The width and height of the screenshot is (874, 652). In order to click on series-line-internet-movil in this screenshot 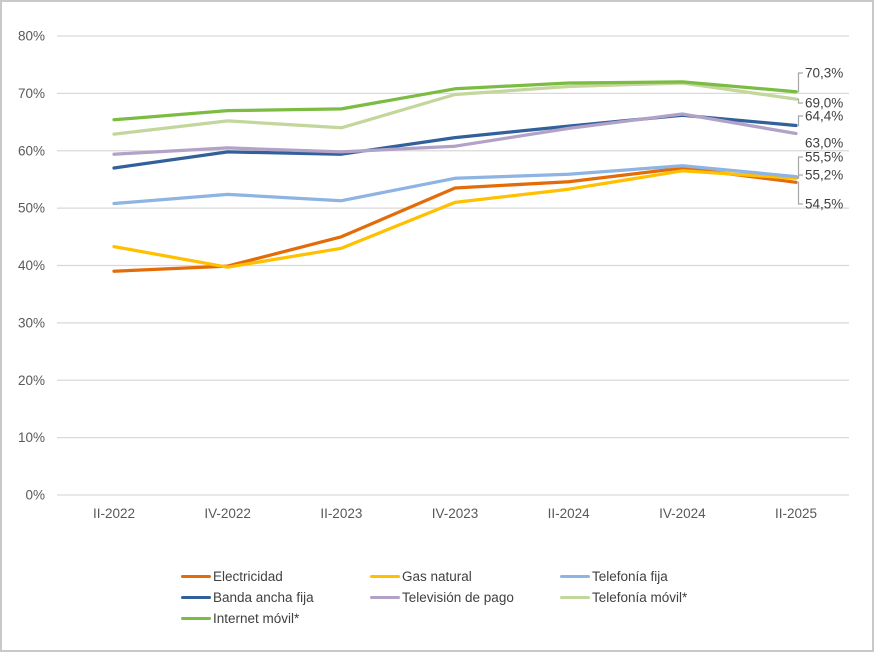, I will do `click(455, 101)`.